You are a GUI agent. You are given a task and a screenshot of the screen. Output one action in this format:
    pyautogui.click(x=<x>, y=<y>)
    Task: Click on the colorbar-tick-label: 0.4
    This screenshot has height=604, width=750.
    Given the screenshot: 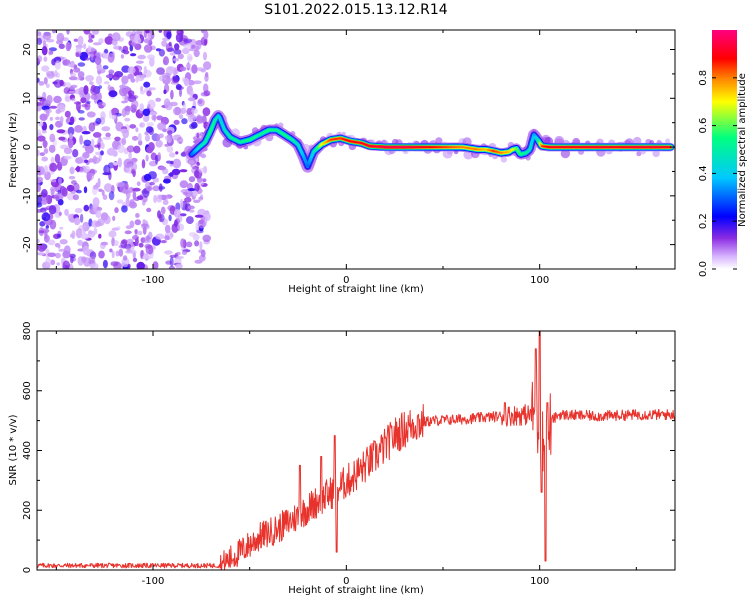 What is the action you would take?
    pyautogui.click(x=703, y=173)
    